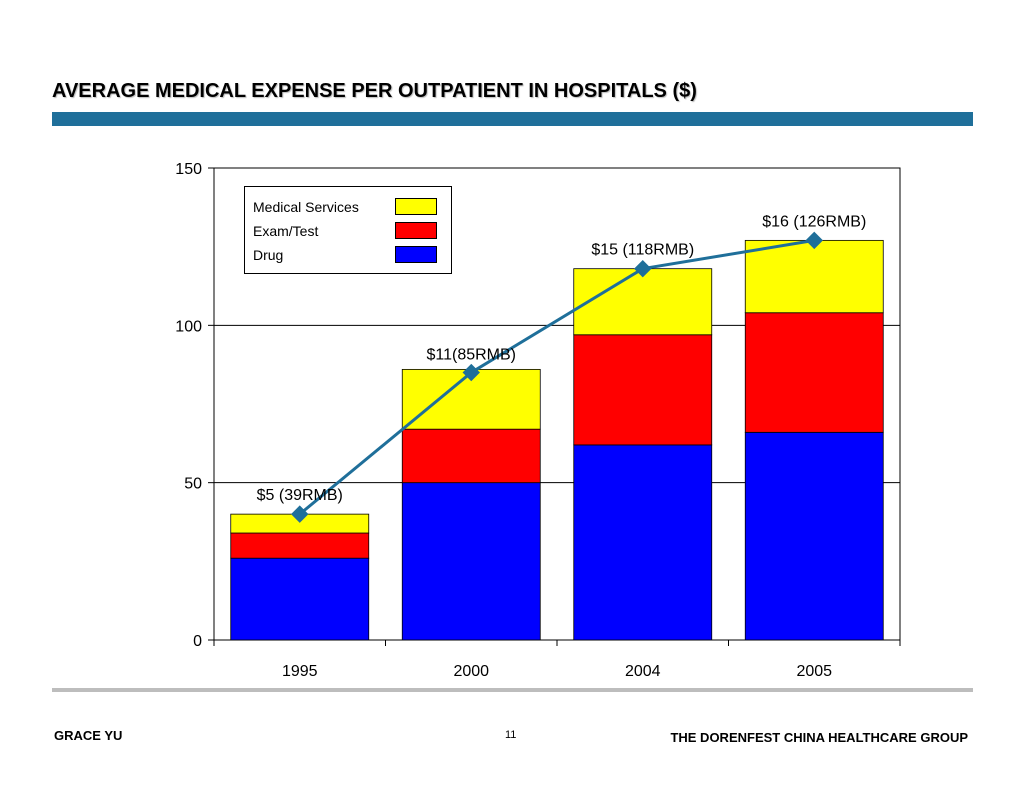 The height and width of the screenshot is (796, 1024). What do you see at coordinates (88, 735) in the screenshot?
I see `footer-author: GRACE YU` at bounding box center [88, 735].